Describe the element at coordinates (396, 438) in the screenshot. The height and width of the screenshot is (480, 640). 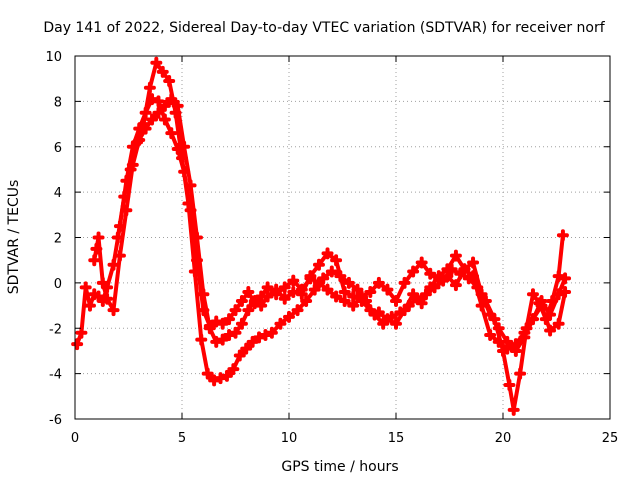
I see `x-tick-label: 15` at that location.